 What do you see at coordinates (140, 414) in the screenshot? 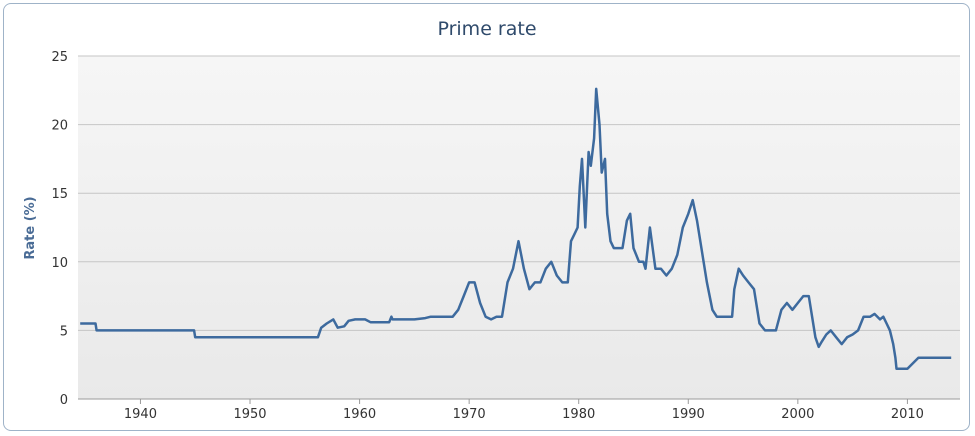
I see `x-tick-label: 1940` at bounding box center [140, 414].